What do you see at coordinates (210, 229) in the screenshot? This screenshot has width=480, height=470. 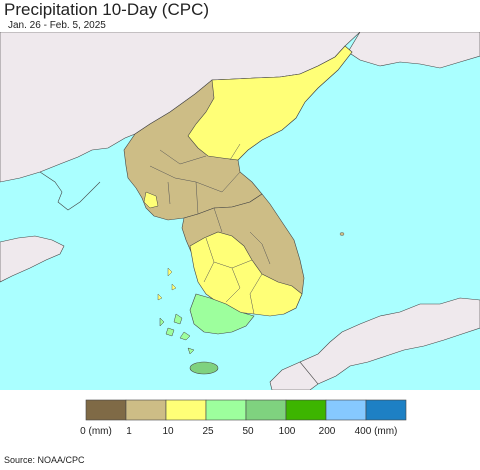 I see `province-borders` at bounding box center [210, 229].